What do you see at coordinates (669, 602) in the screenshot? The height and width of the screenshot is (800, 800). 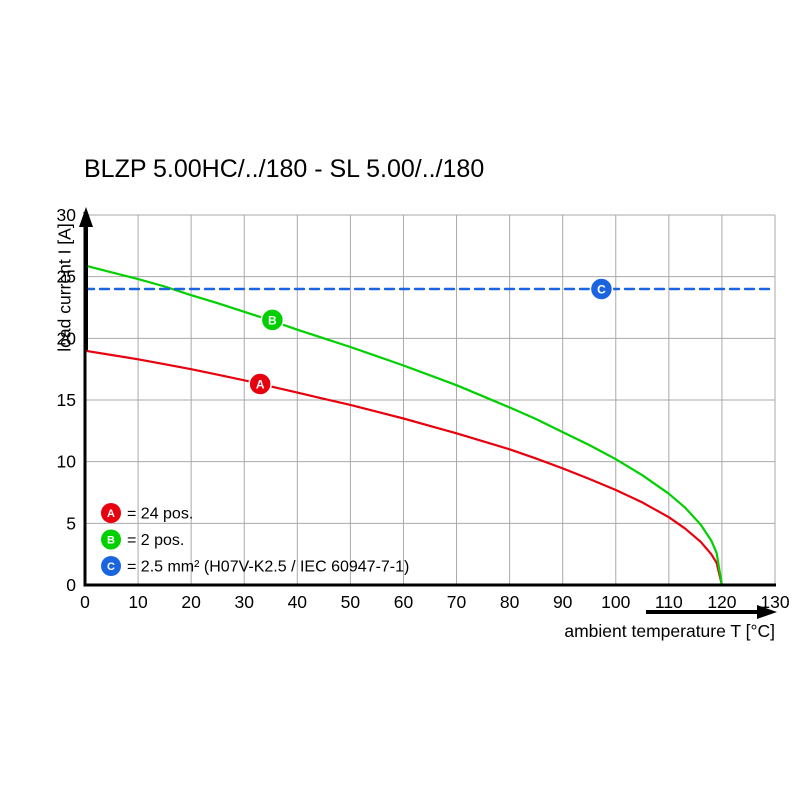 I see `x-tick-label-110: 110` at bounding box center [669, 602].